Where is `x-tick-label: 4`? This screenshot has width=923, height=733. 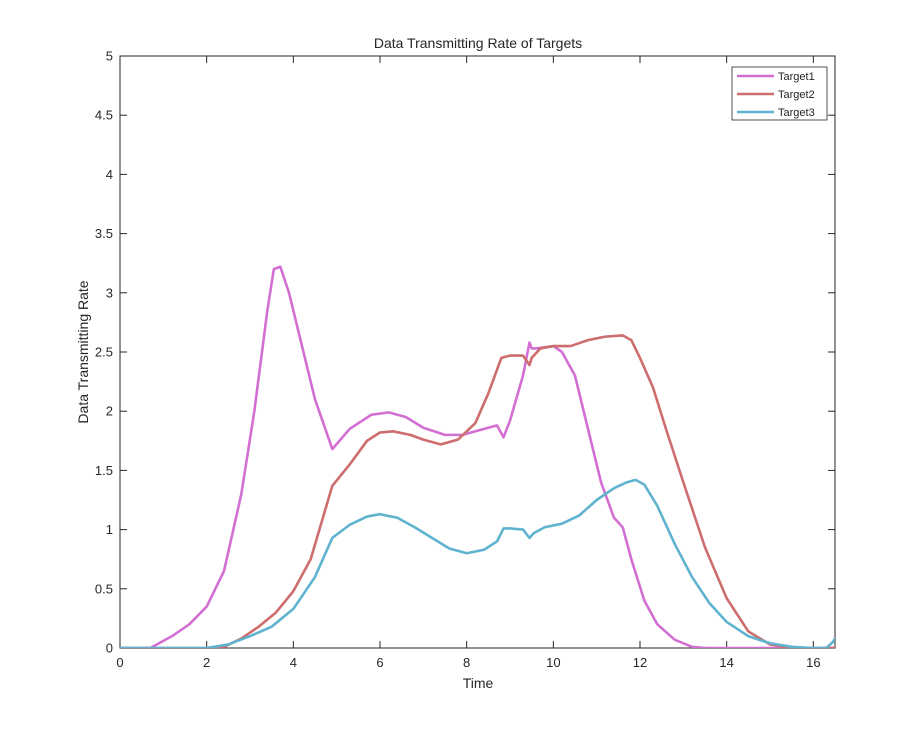 x-tick-label: 4 is located at coordinates (293, 662).